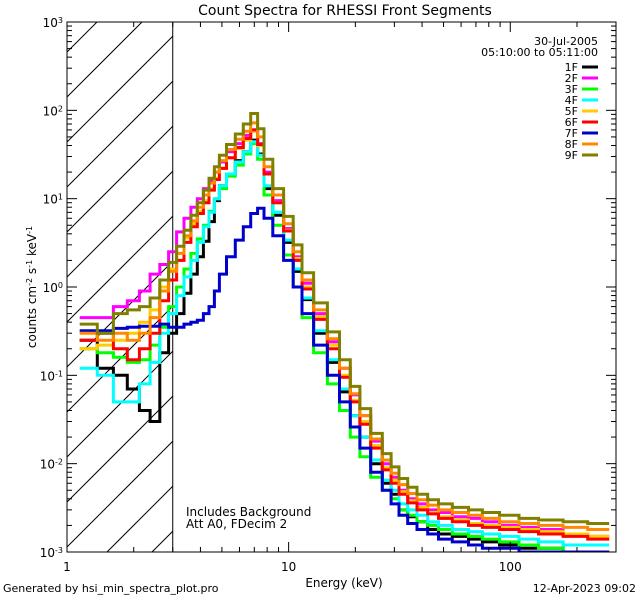 The height and width of the screenshot is (600, 640). What do you see at coordinates (53, 288) in the screenshot?
I see `y-tick-label: 10⁰` at bounding box center [53, 288].